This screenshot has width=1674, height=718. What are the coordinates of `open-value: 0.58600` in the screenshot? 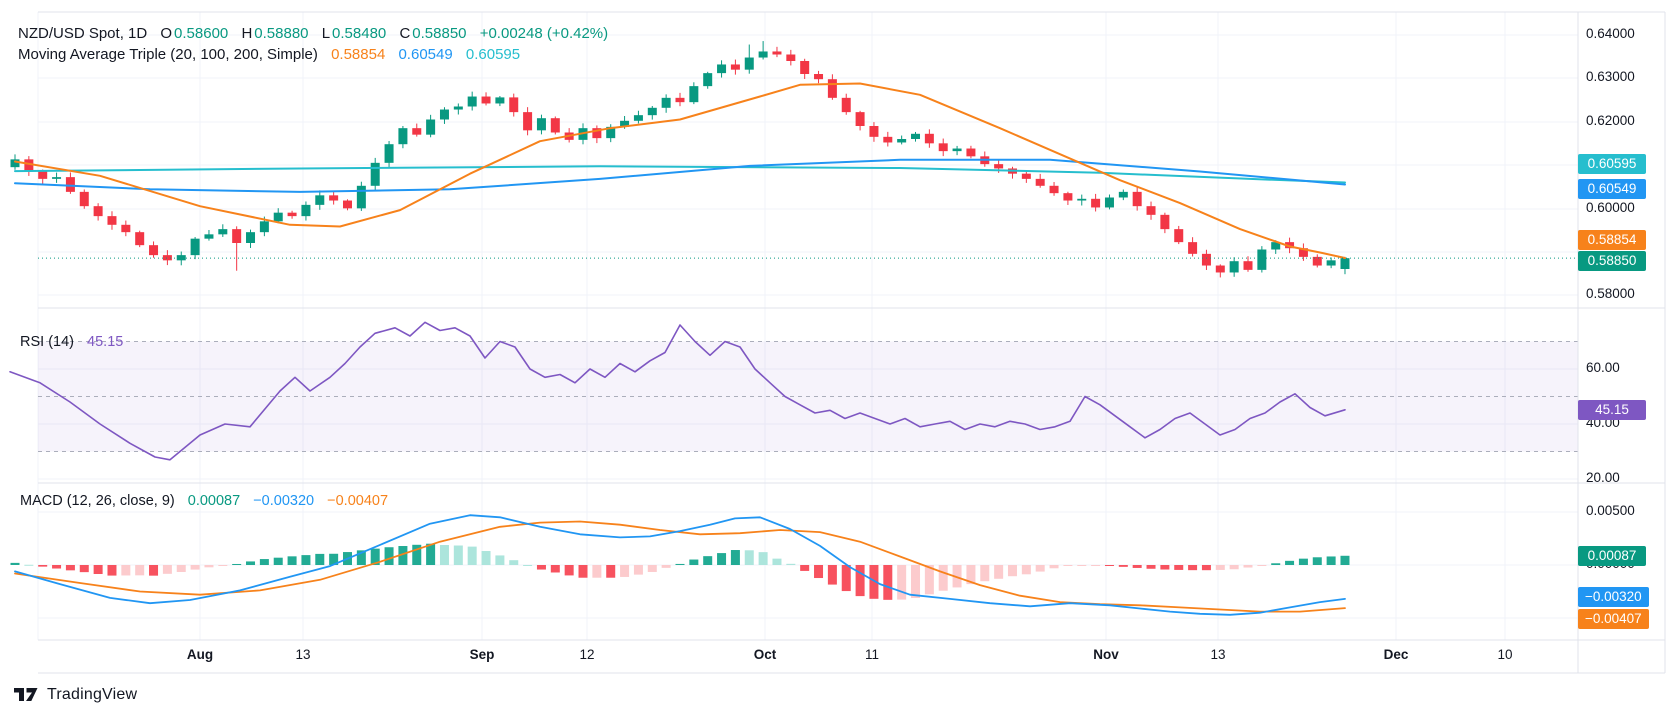 It's located at (201, 33).